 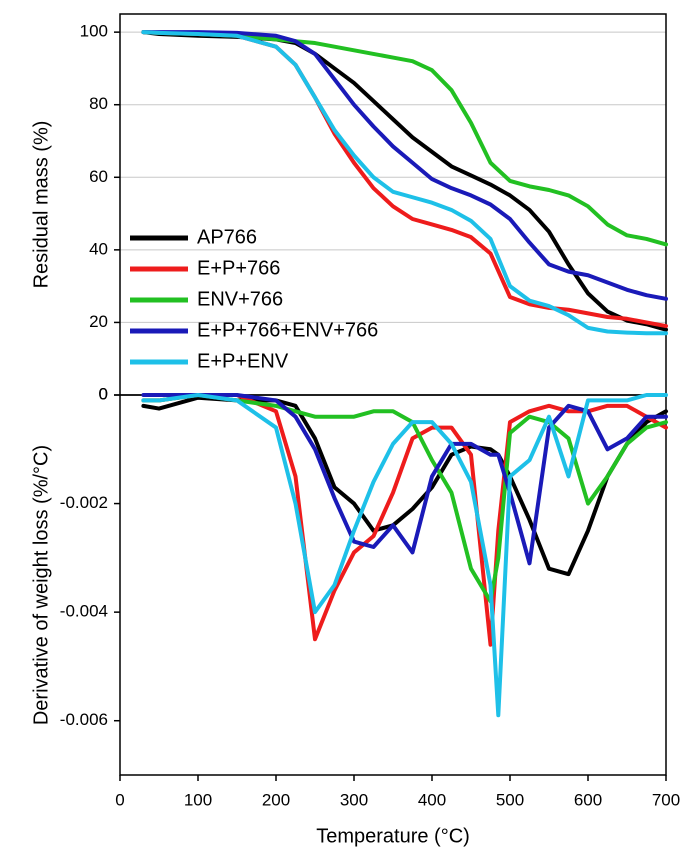 What do you see at coordinates (354, 799) in the screenshot?
I see `x-tick-label: 300` at bounding box center [354, 799].